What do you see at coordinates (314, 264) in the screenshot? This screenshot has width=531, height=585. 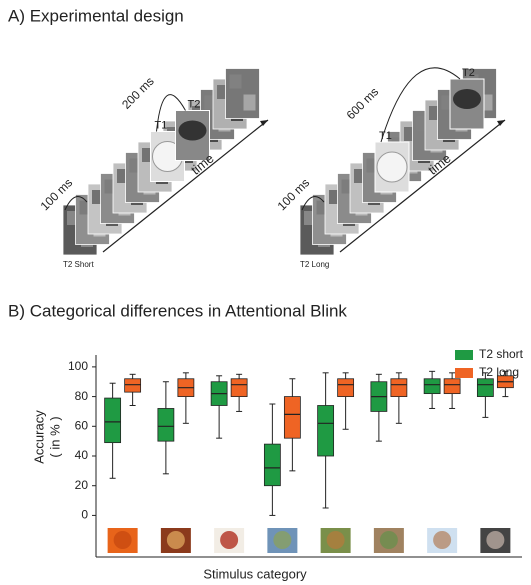 I see `caption: T2 Long` at bounding box center [314, 264].